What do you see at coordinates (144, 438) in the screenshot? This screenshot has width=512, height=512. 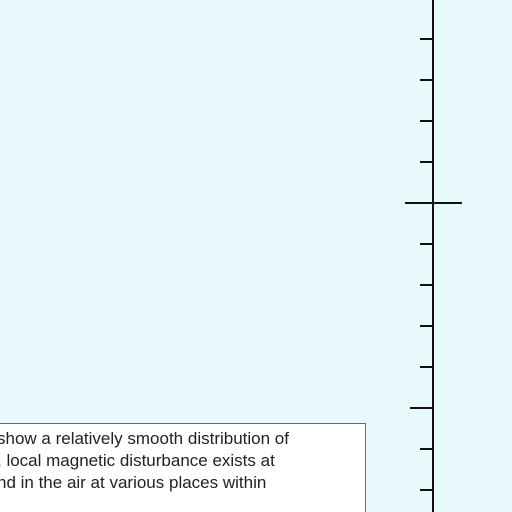 I see `caption-line-1: show a relatively smooth distribution of` at bounding box center [144, 438].